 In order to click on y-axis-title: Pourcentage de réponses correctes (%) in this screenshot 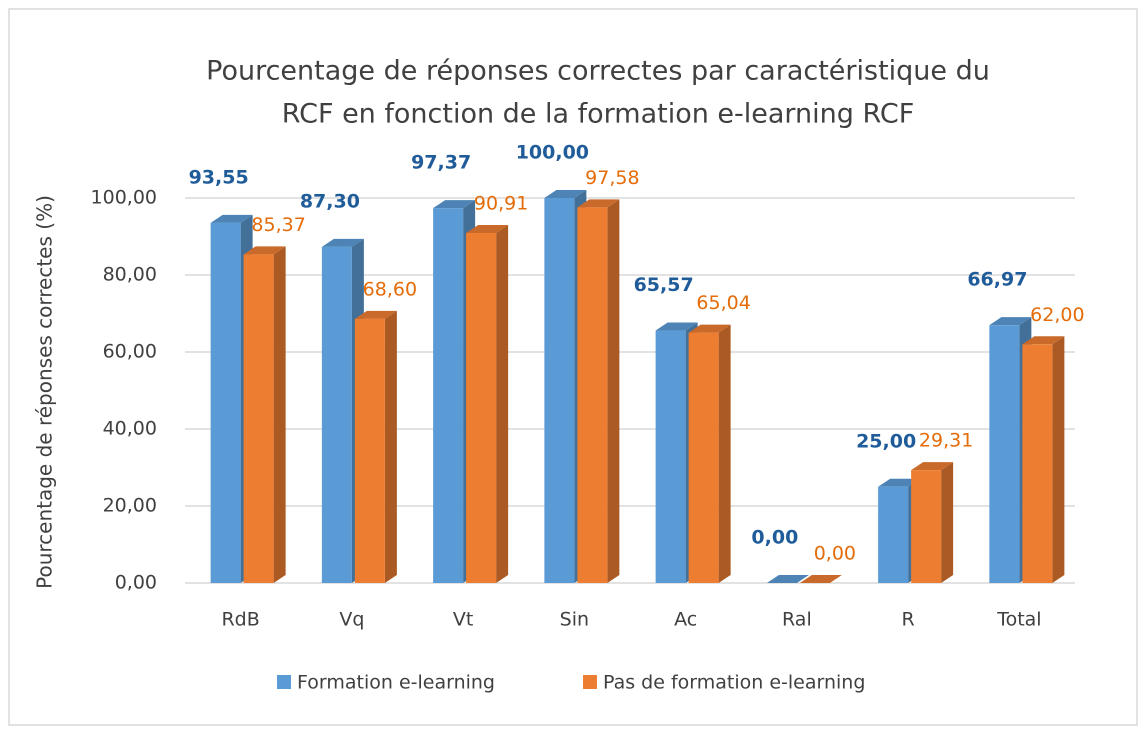, I will do `click(45, 392)`.